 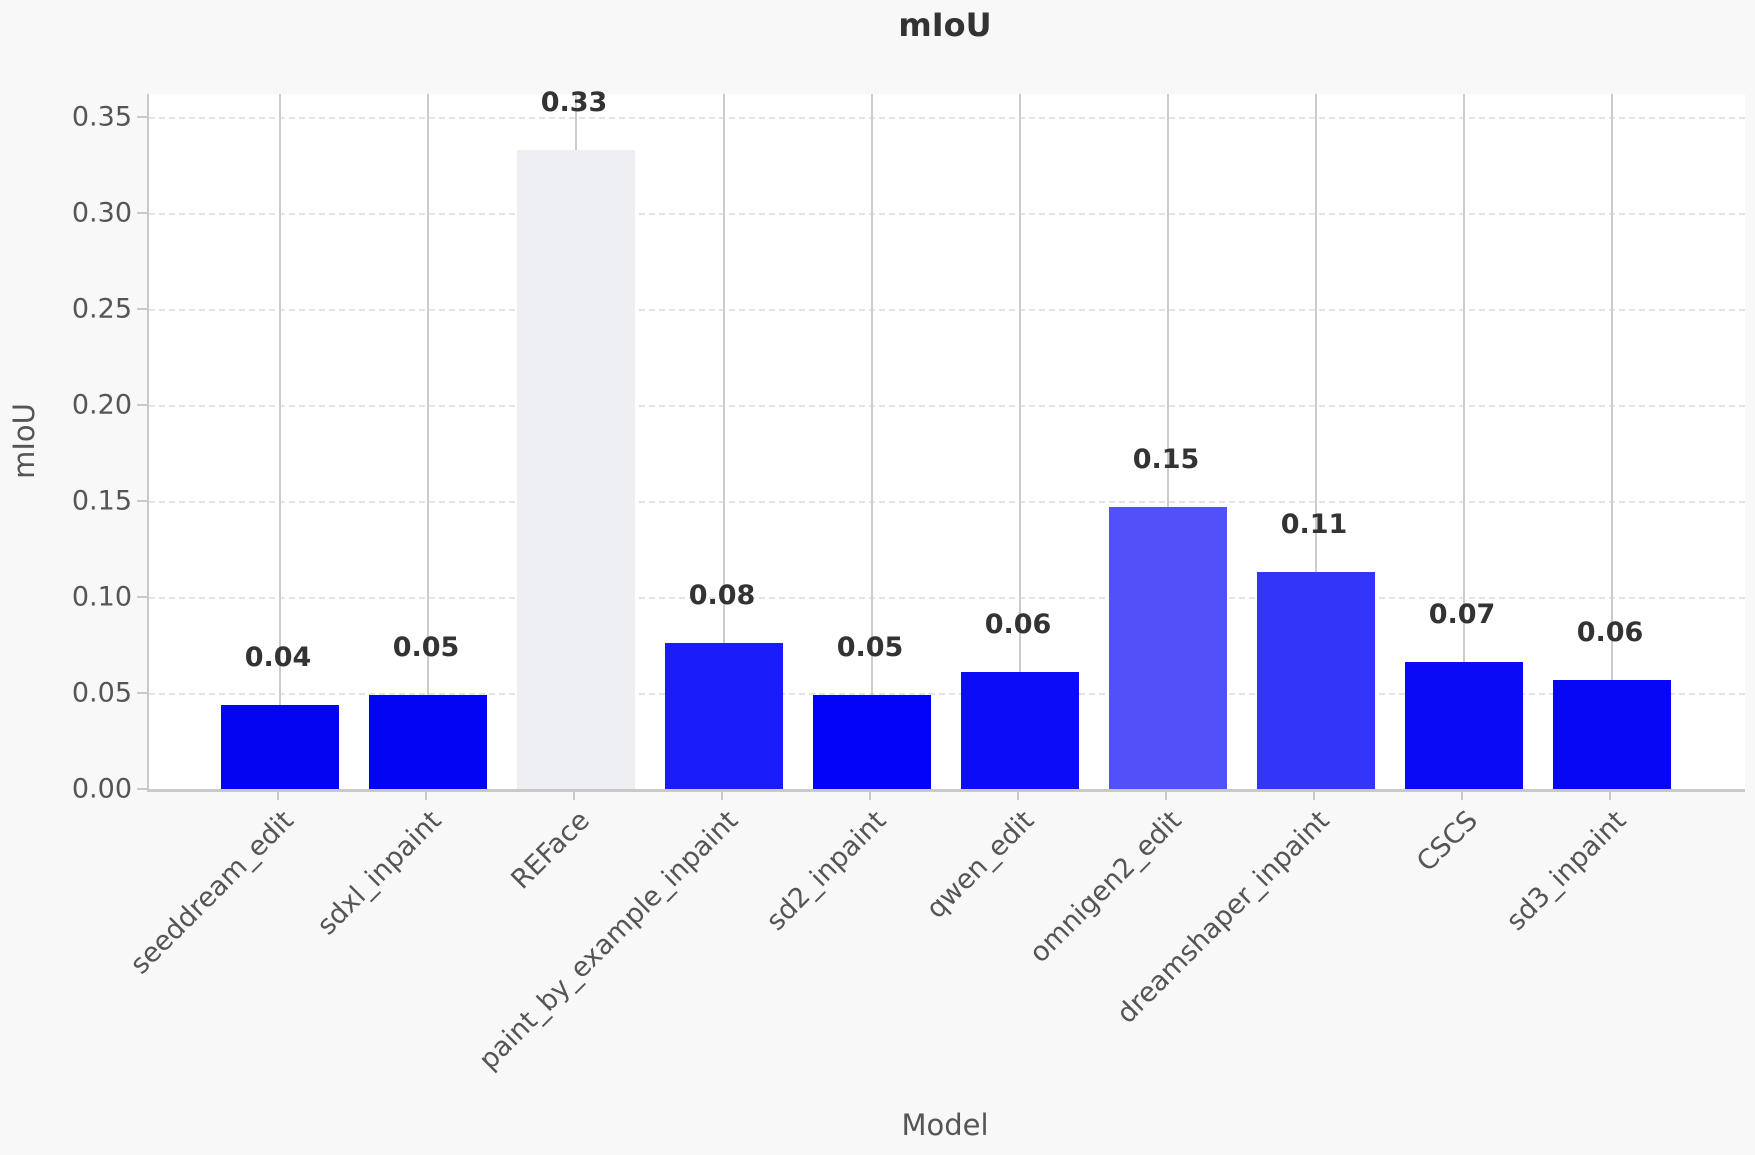 I want to click on x-tick-label-text: sd3_inpaint, so click(x=1566, y=871).